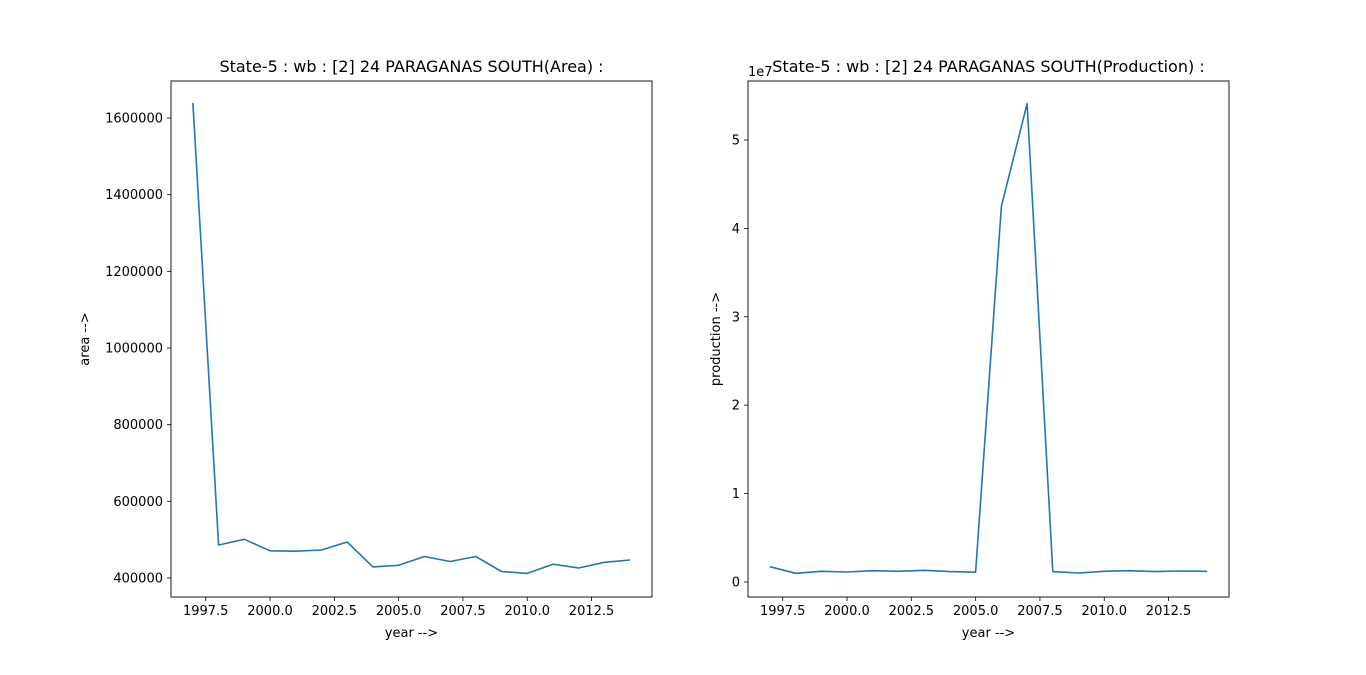 This screenshot has height=675, width=1366. I want to click on y-tick-label: 1000000, so click(134, 349).